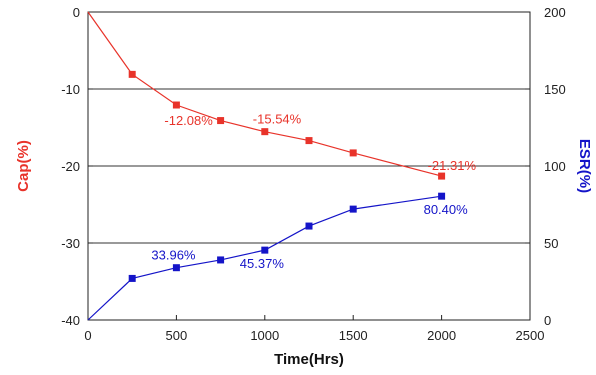 The image size is (596, 375). I want to click on x-tick-label: 2000, so click(441, 335).